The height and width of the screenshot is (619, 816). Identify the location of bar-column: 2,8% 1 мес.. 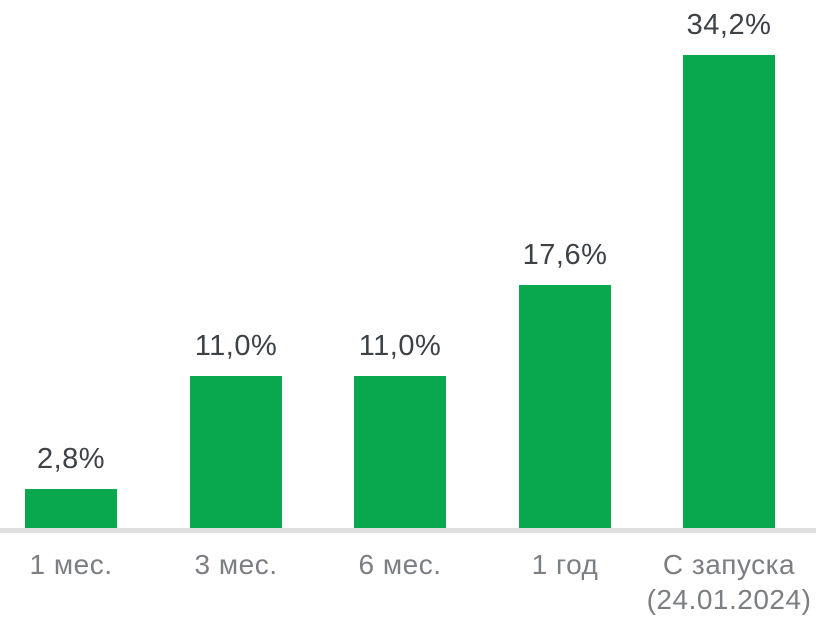
(71, 309).